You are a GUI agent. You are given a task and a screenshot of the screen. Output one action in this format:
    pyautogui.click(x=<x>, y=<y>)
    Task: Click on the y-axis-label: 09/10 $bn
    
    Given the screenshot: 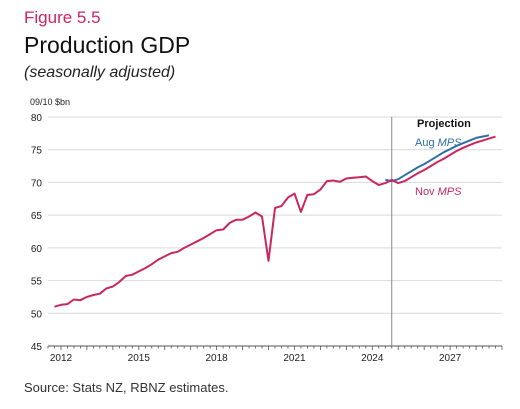 What is the action you would take?
    pyautogui.click(x=50, y=102)
    